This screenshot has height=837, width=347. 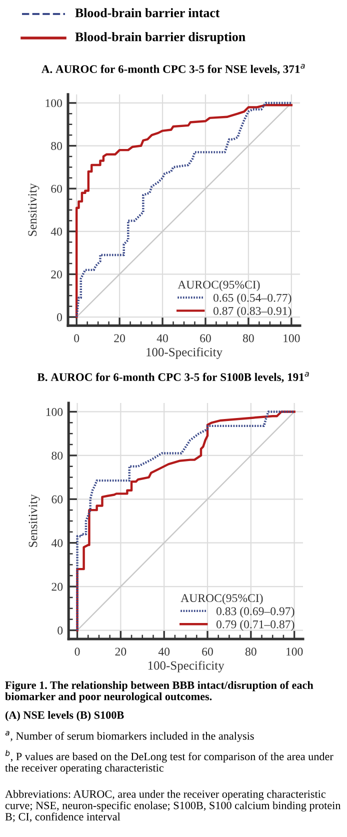 What do you see at coordinates (173, 806) in the screenshot?
I see `text: Abbreviations: AUROC, area under the receiver operating characteristic curve; NSE, neuron-specific enolase; S100B, S100 calcium binding protein B; CI, confidence interval` at bounding box center [173, 806].